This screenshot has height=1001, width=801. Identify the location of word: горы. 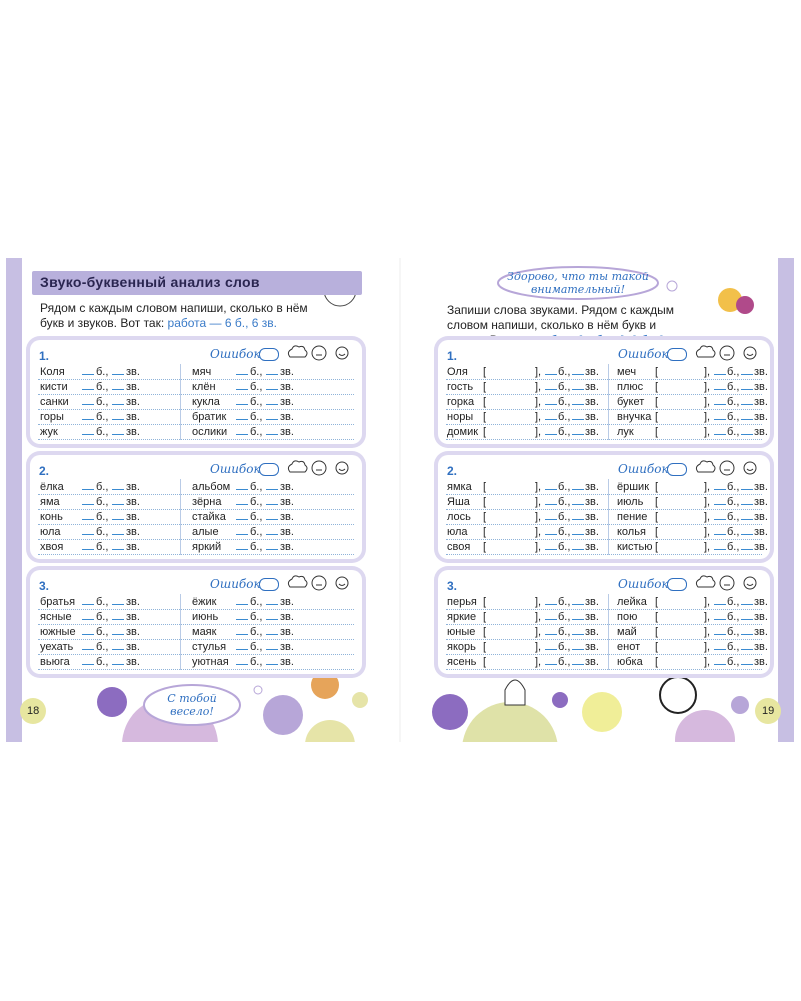
(52, 417).